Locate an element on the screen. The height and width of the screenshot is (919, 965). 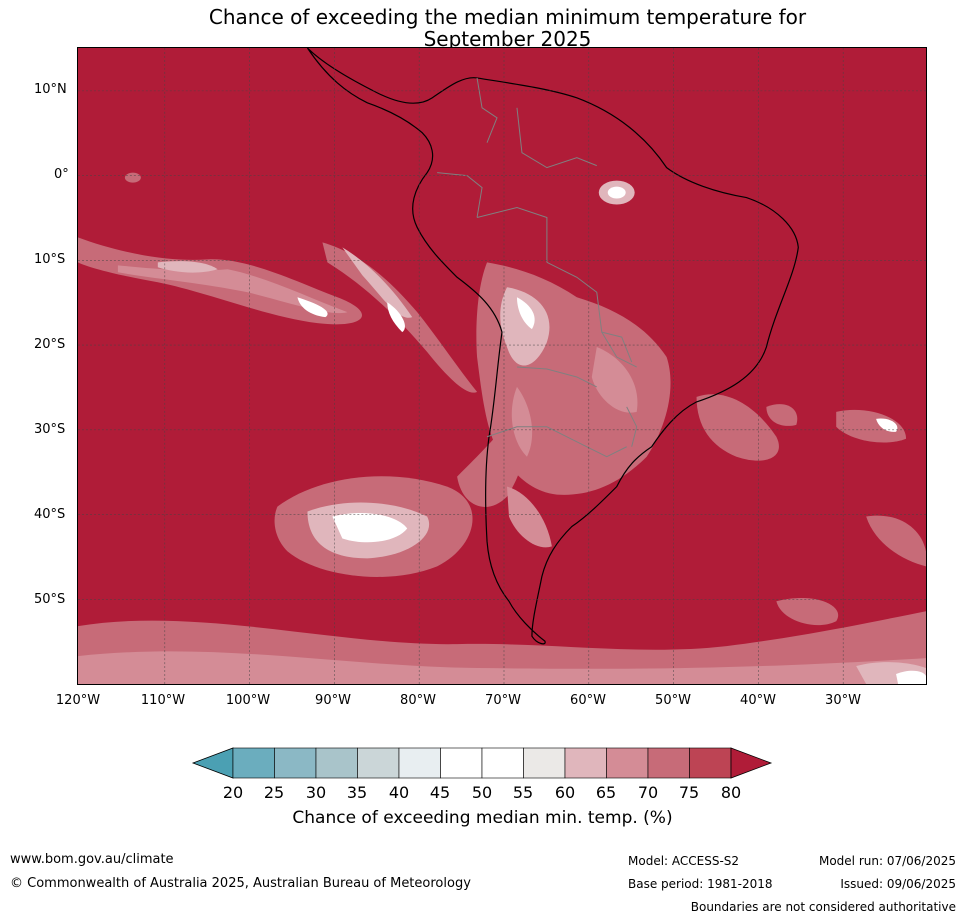
colorbar-label-20: 20 is located at coordinates (233, 792).